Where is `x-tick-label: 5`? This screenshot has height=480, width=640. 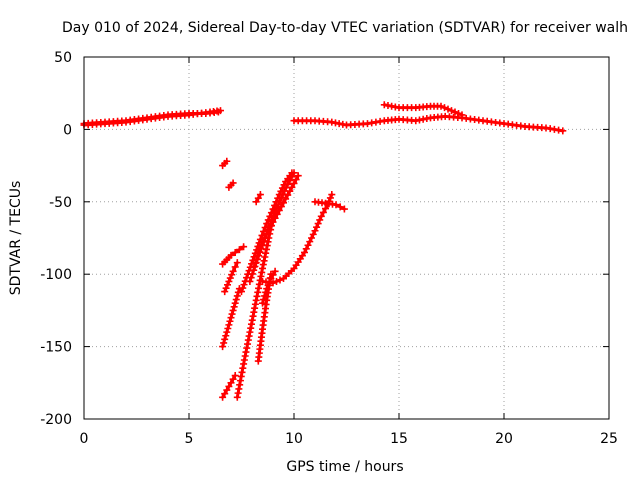 x-tick-label: 5 is located at coordinates (189, 439).